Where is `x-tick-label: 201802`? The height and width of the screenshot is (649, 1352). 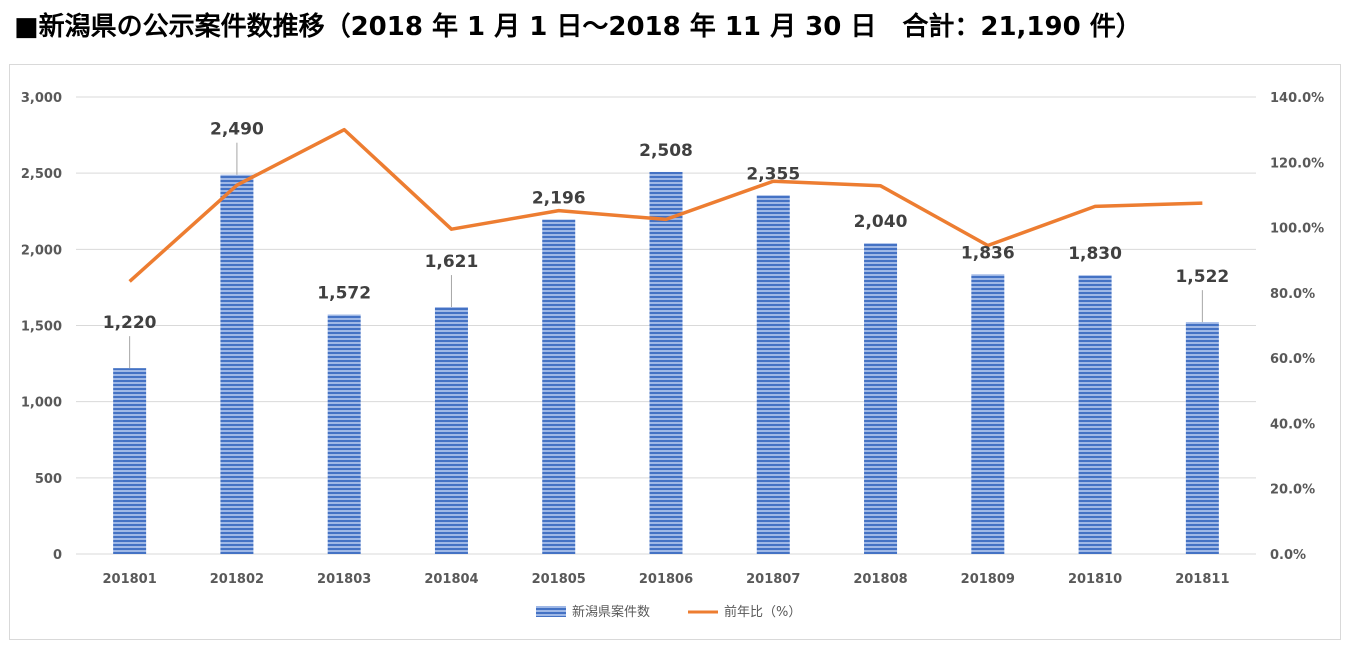 x-tick-label: 201802 is located at coordinates (237, 579).